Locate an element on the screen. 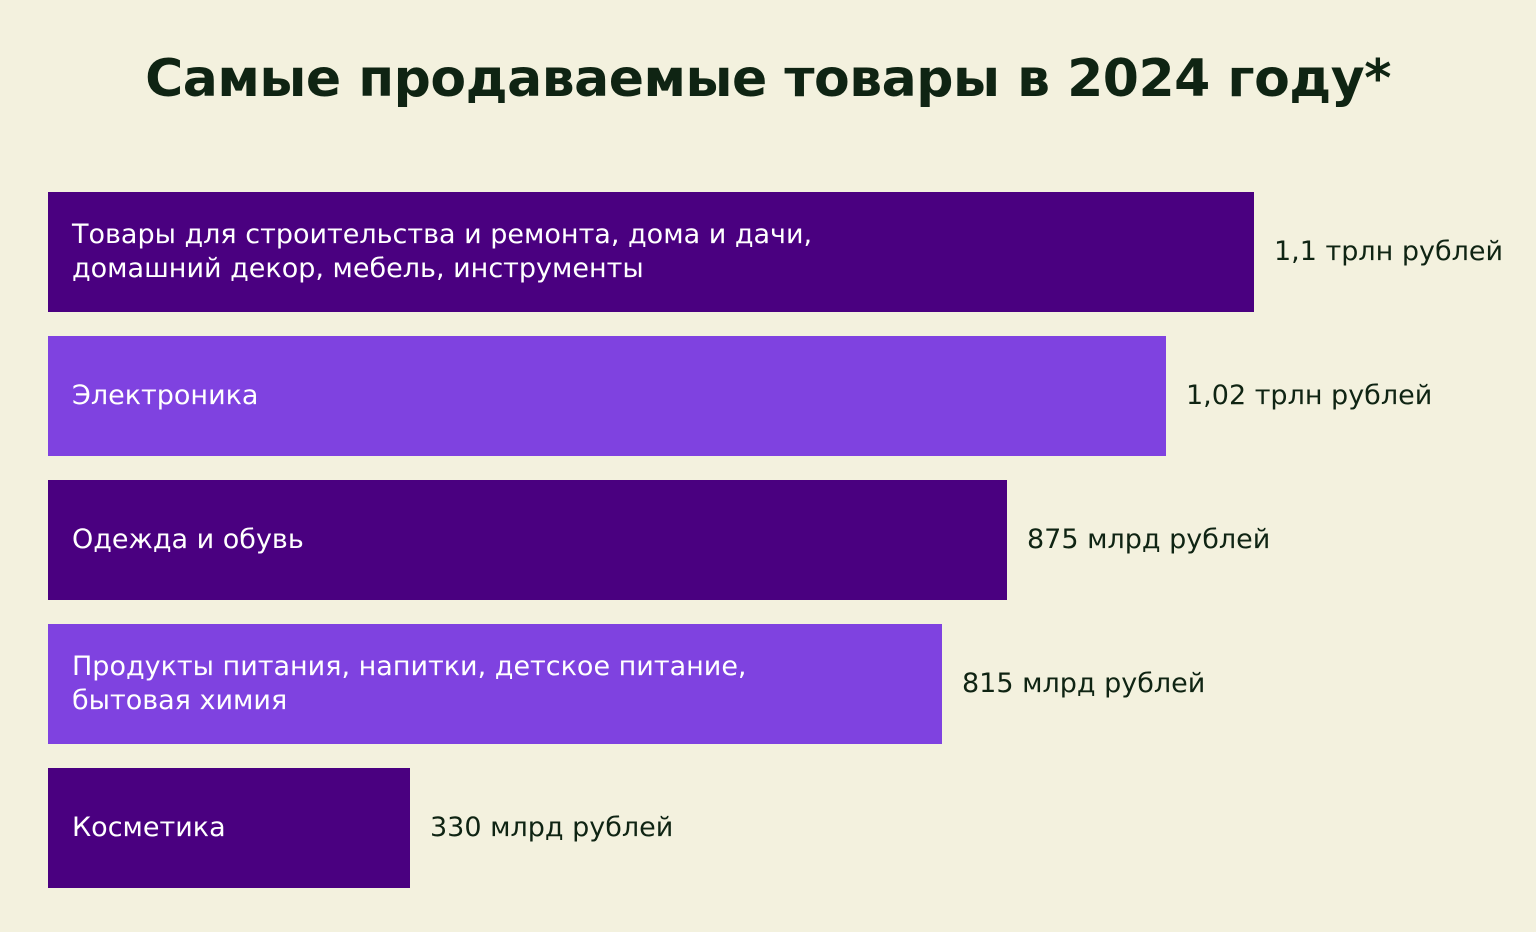  value-label: 815 млрд рублей is located at coordinates (1084, 683).